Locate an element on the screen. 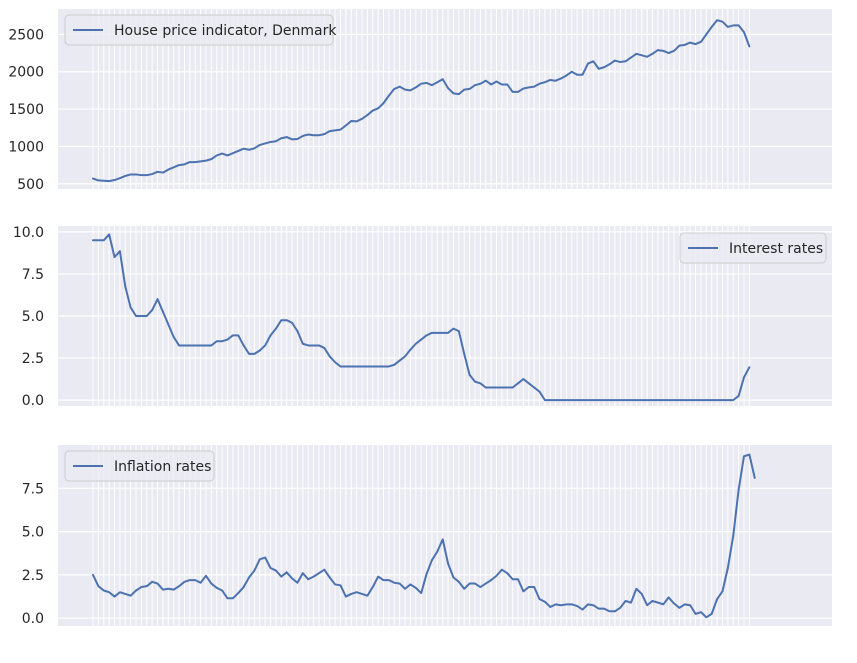 This screenshot has height=663, width=857. legend: House price indicator, Denmark is located at coordinates (200, 30).